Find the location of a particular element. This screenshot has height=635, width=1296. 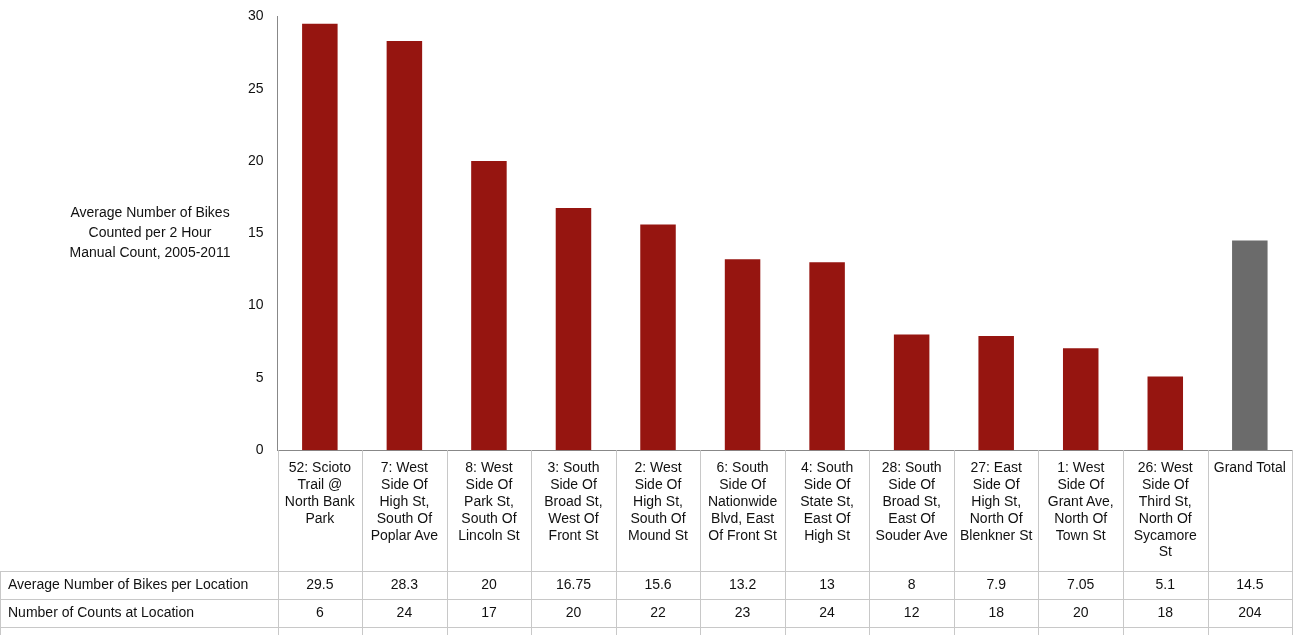

text: Average Number of Bikes per Location is located at coordinates (128, 583).